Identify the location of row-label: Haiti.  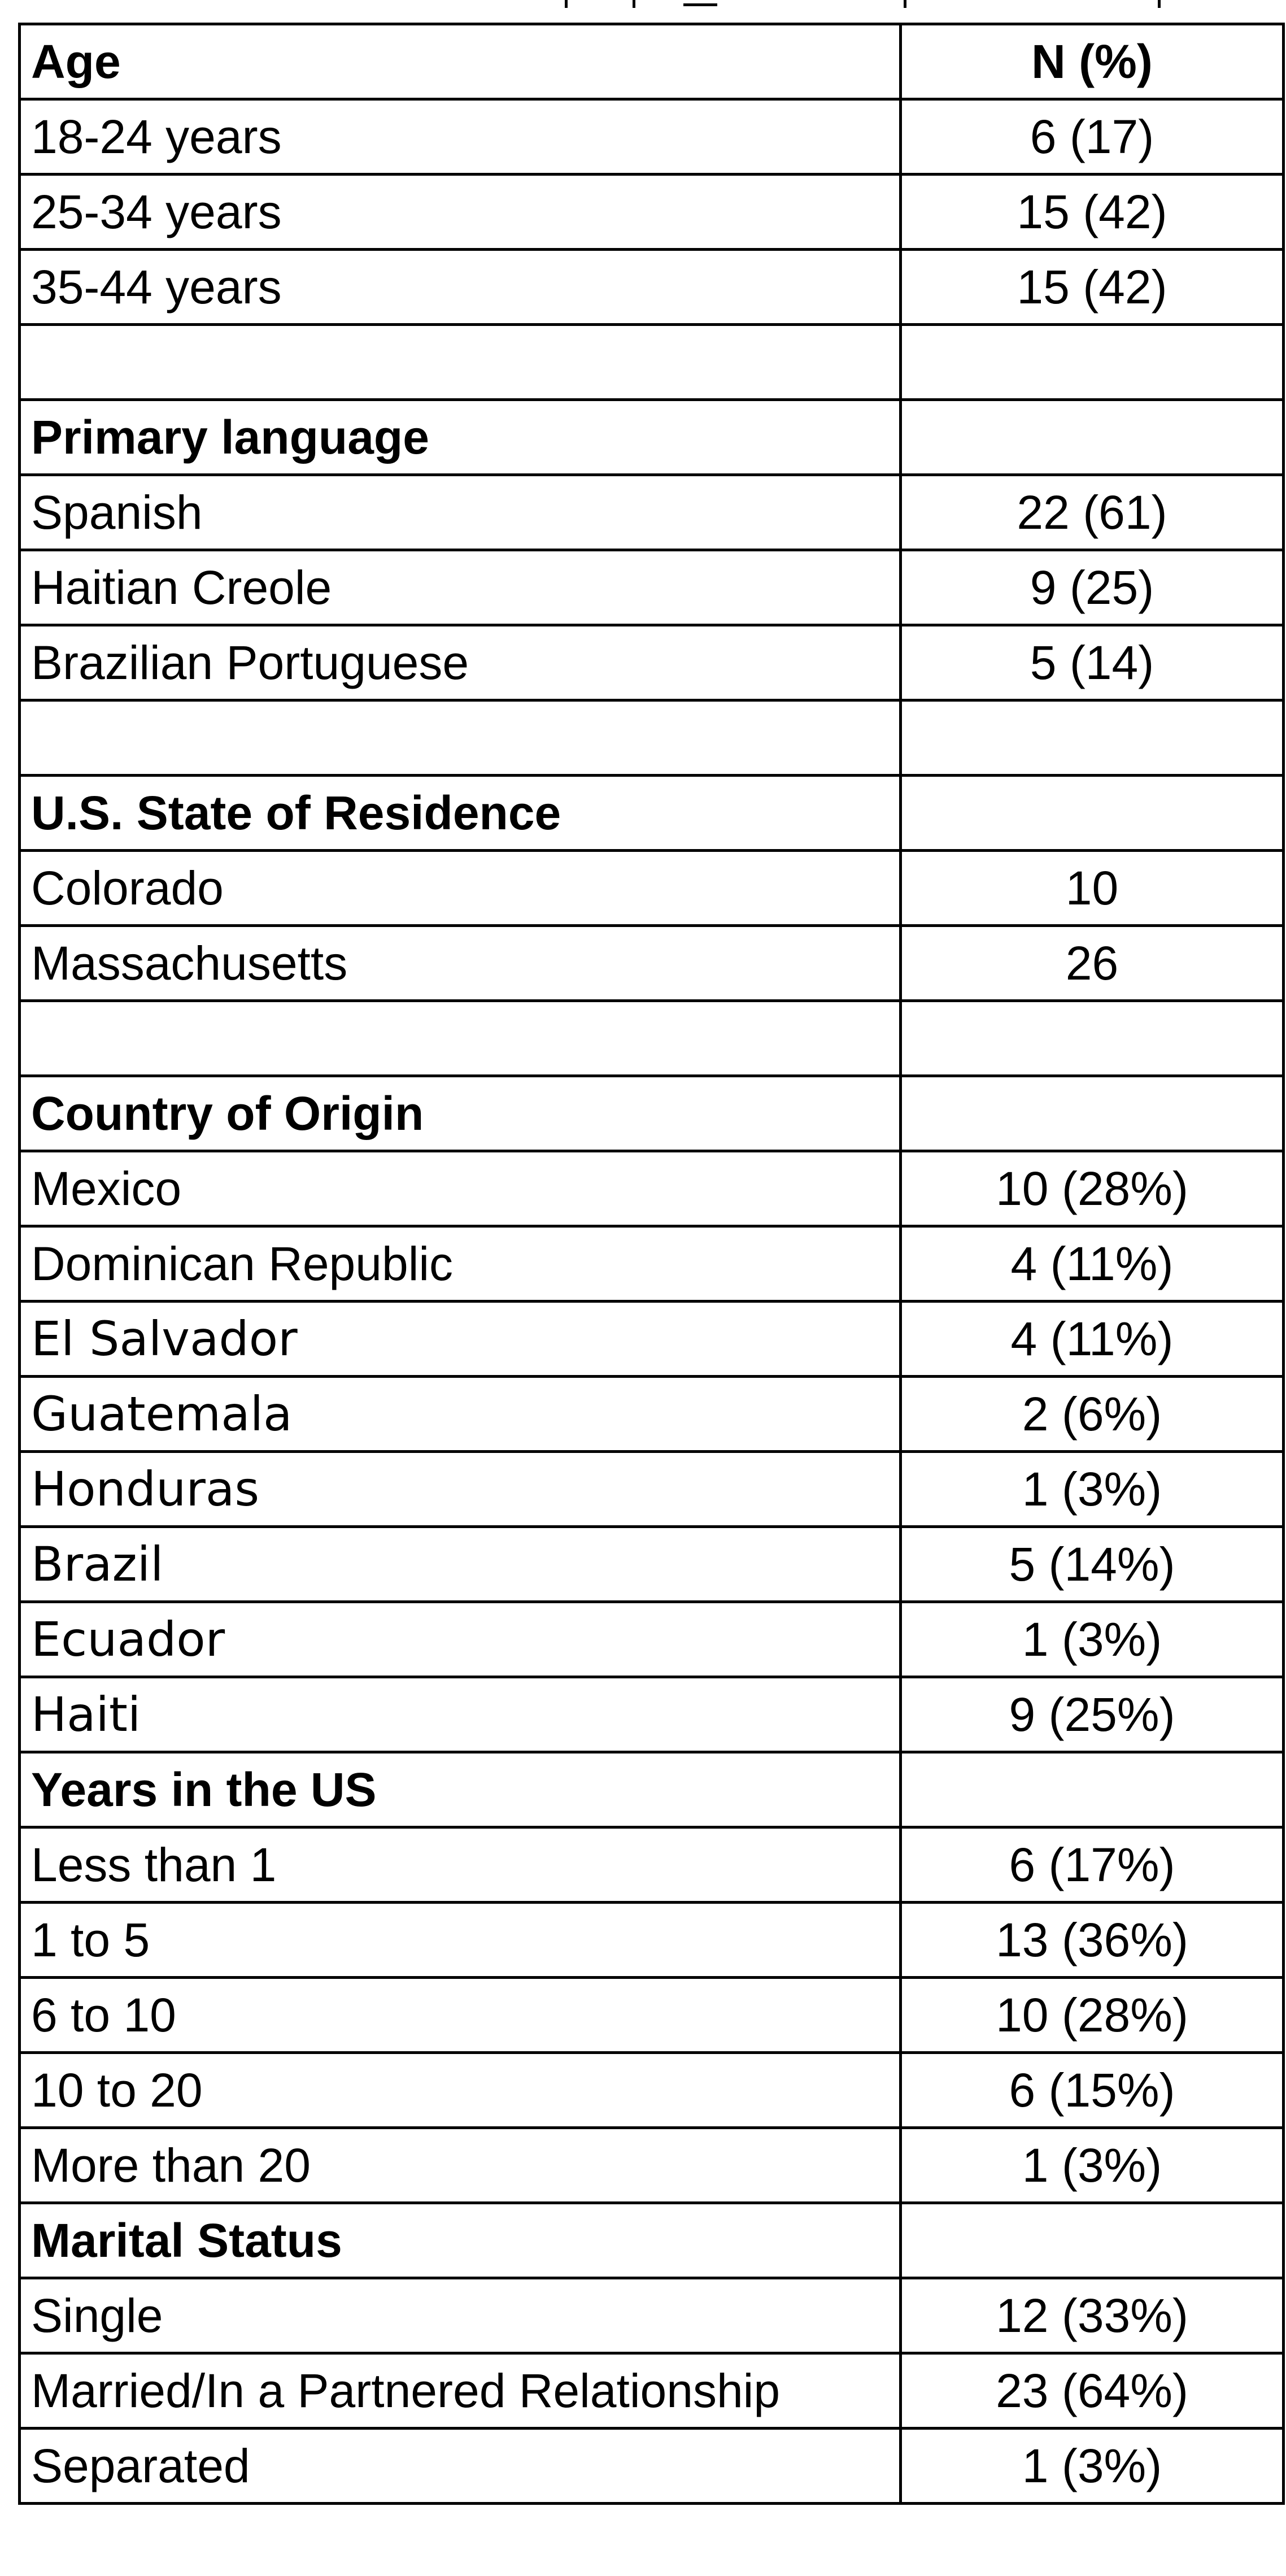
(460, 1714).